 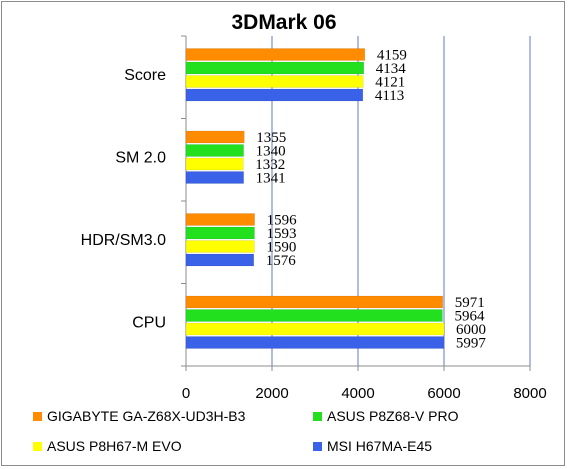 I want to click on x-tick-label: 4000, so click(x=357, y=393).